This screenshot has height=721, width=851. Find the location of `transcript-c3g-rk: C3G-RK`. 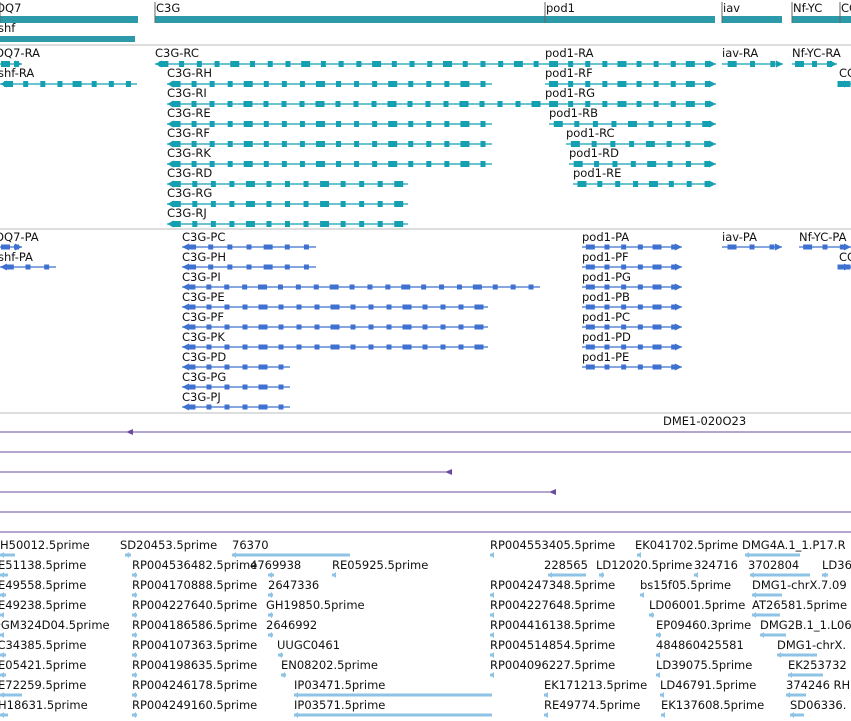

transcript-c3g-rk: C3G-RK is located at coordinates (329, 157).